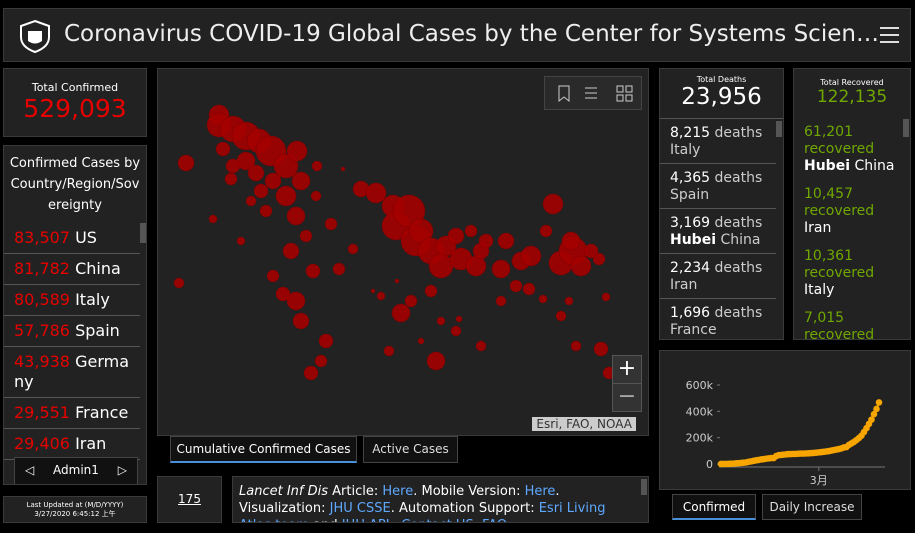 Image resolution: width=915 pixels, height=533 pixels. I want to click on label: Total Recovered, so click(852, 82).